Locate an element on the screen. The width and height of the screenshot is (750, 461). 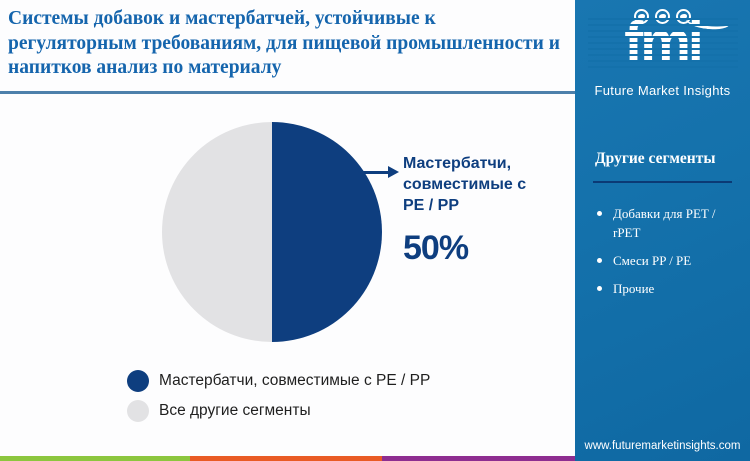
legend-label: Мастербатчи, совместимые с PE / PP is located at coordinates (295, 380).